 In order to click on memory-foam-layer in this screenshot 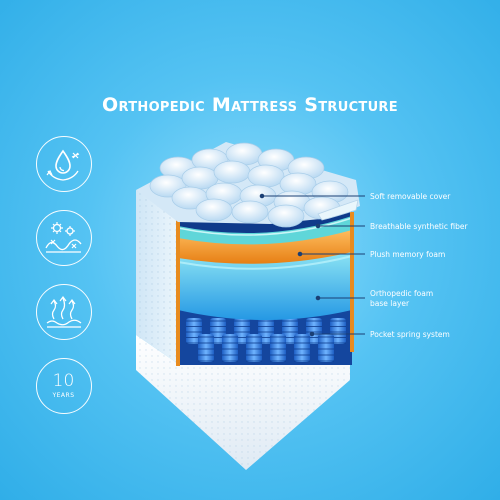, I will do `click(265, 246)`.